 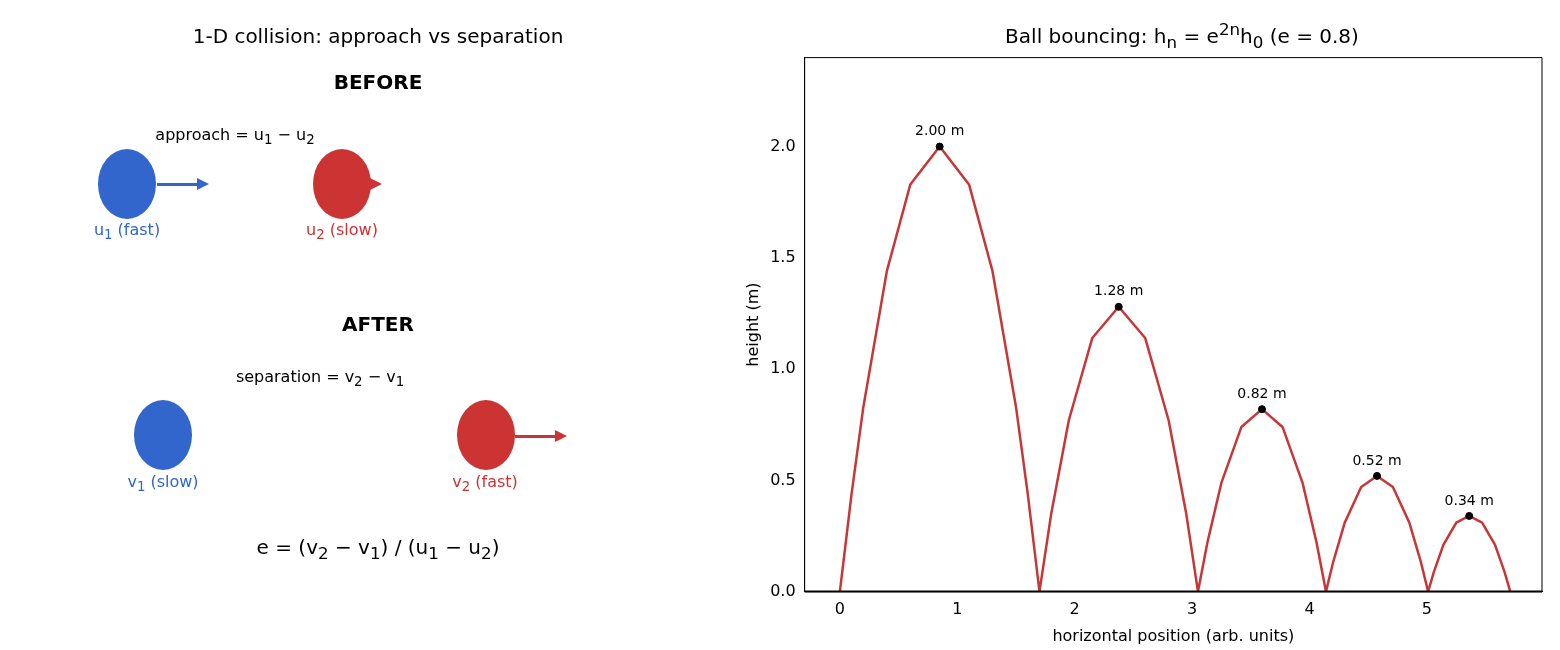 What do you see at coordinates (783, 479) in the screenshot?
I see `y-tick-label: 0.5` at bounding box center [783, 479].